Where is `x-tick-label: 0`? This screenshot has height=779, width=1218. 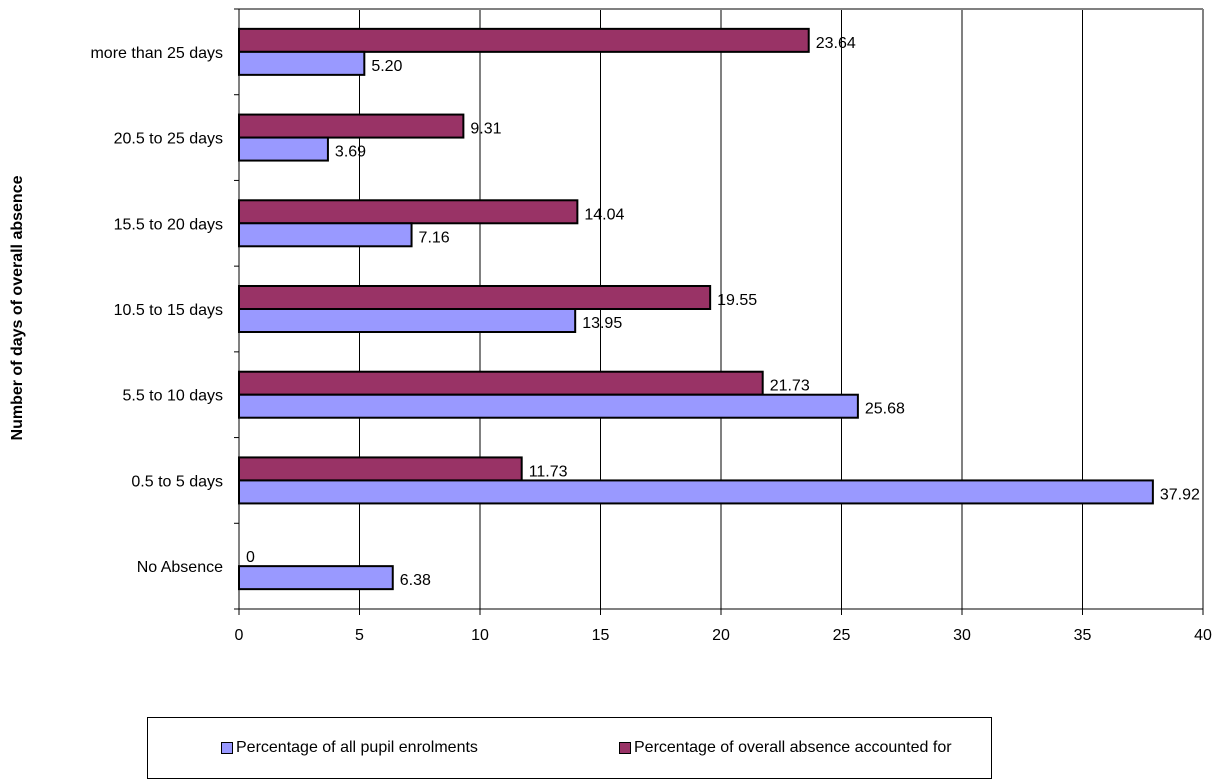 x-tick-label: 0 is located at coordinates (239, 635).